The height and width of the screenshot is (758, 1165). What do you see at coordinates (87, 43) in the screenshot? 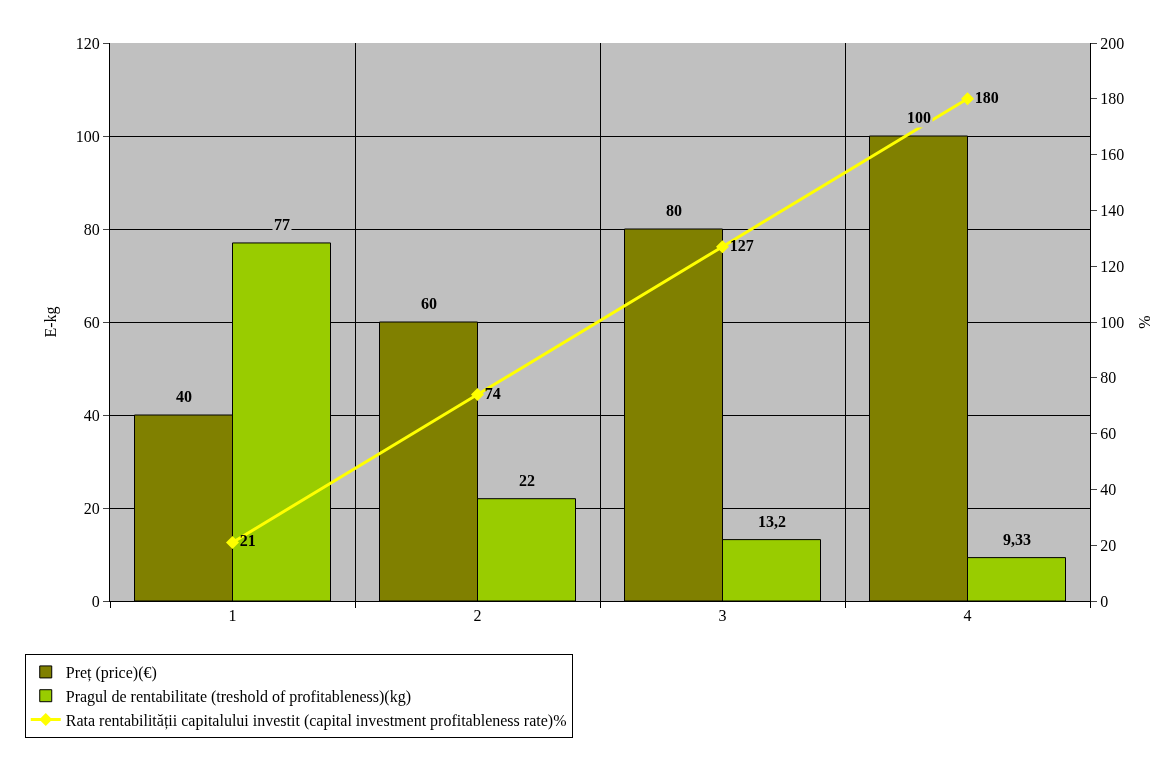
I see `y-tick-label: 120` at bounding box center [87, 43].